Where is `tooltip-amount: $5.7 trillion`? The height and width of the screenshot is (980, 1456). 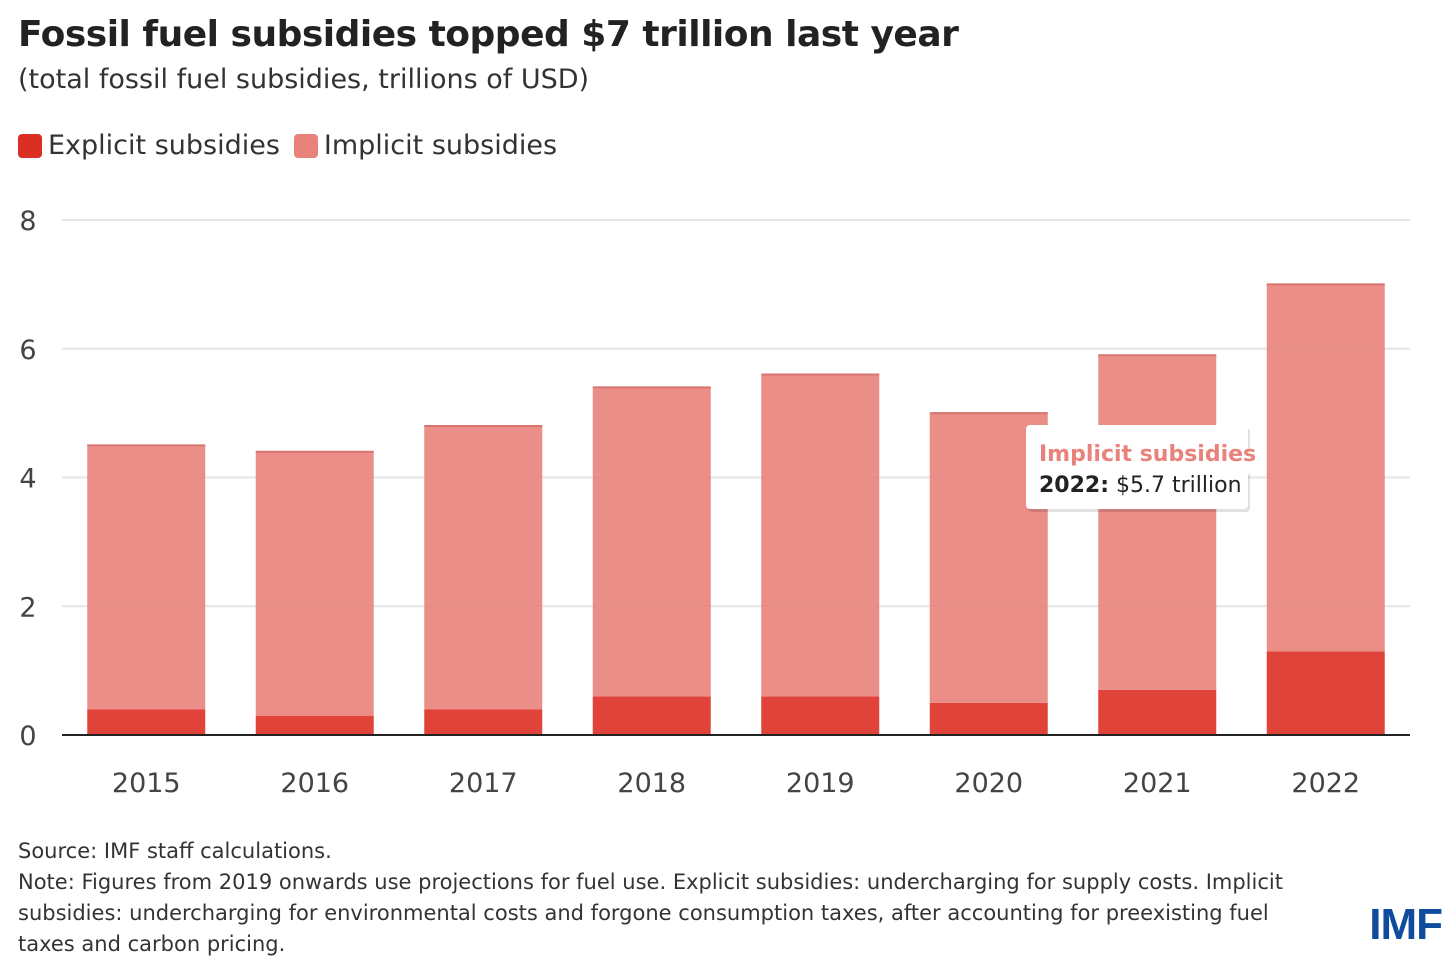 tooltip-amount: $5.7 trillion is located at coordinates (1175, 485).